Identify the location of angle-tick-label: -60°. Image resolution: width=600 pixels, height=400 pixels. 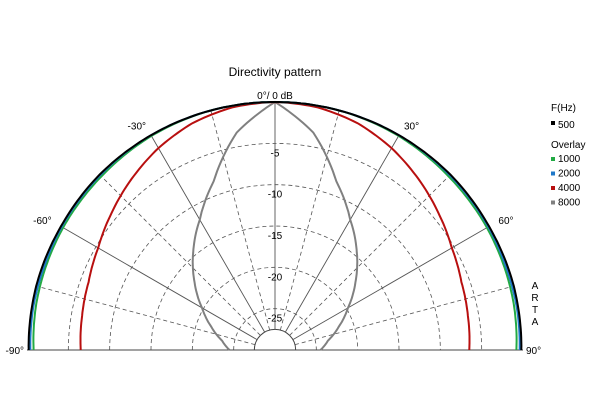
(42, 221).